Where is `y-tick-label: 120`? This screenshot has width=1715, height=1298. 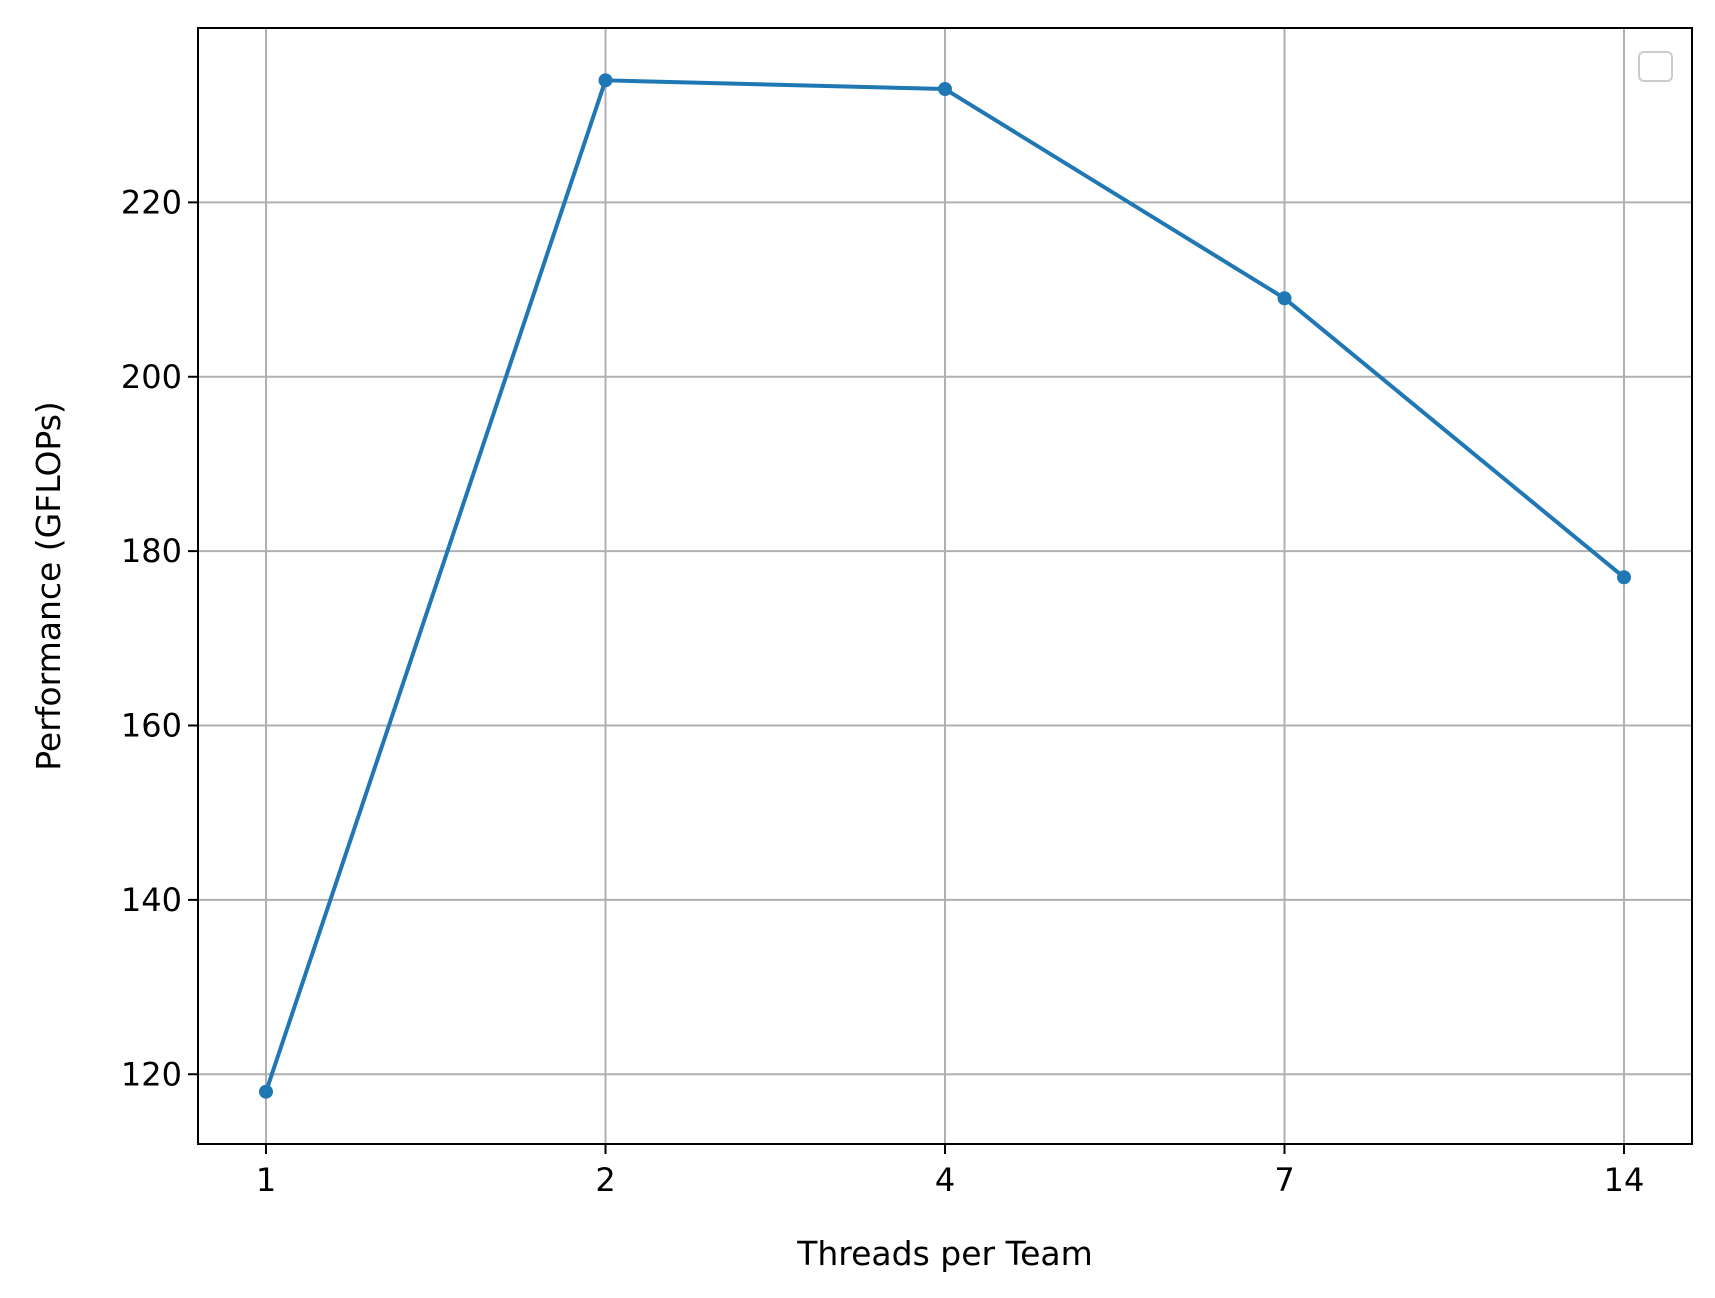
y-tick-label: 120 is located at coordinates (151, 1074).